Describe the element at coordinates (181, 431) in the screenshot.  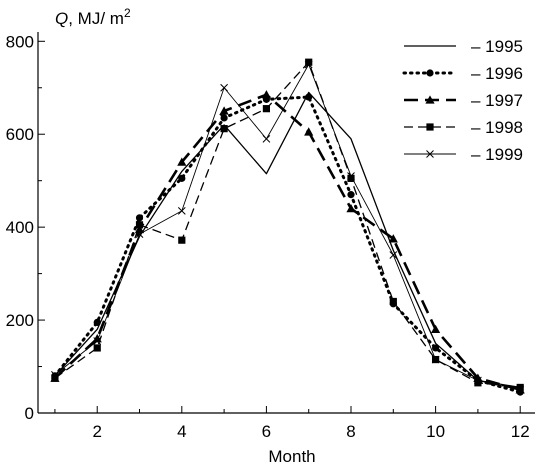
I see `x-tick-label: 4` at that location.